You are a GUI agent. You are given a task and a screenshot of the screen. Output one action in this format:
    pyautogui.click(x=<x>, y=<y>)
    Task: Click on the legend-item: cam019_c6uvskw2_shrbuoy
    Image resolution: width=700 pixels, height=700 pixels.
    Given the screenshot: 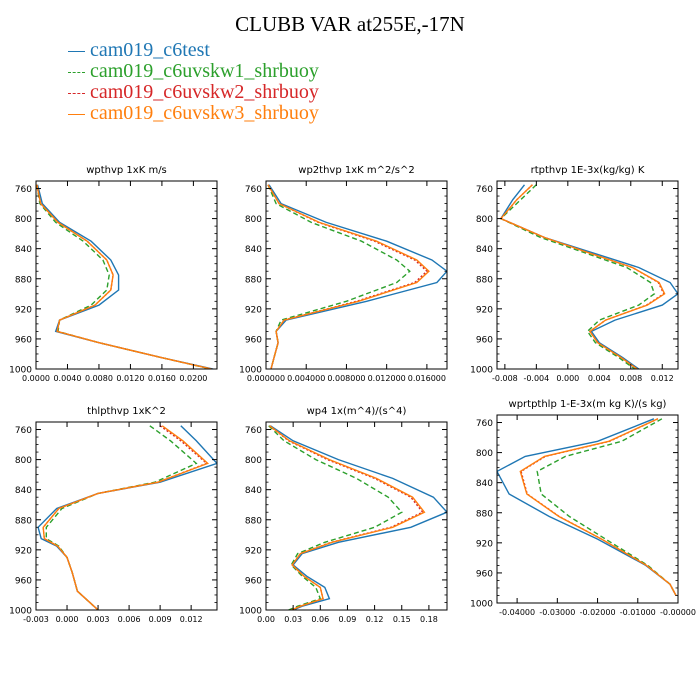 What is the action you would take?
    pyautogui.click(x=192, y=92)
    